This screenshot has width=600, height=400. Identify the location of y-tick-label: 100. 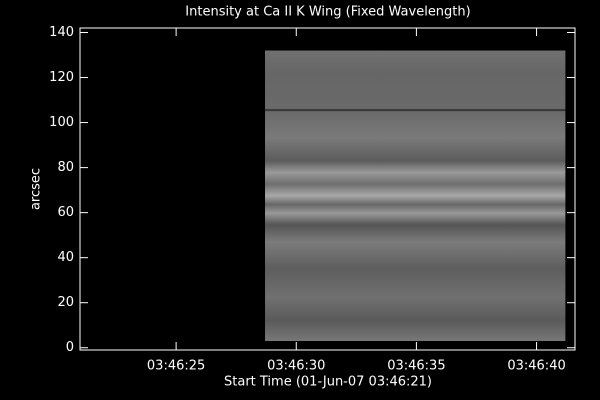
(61, 122).